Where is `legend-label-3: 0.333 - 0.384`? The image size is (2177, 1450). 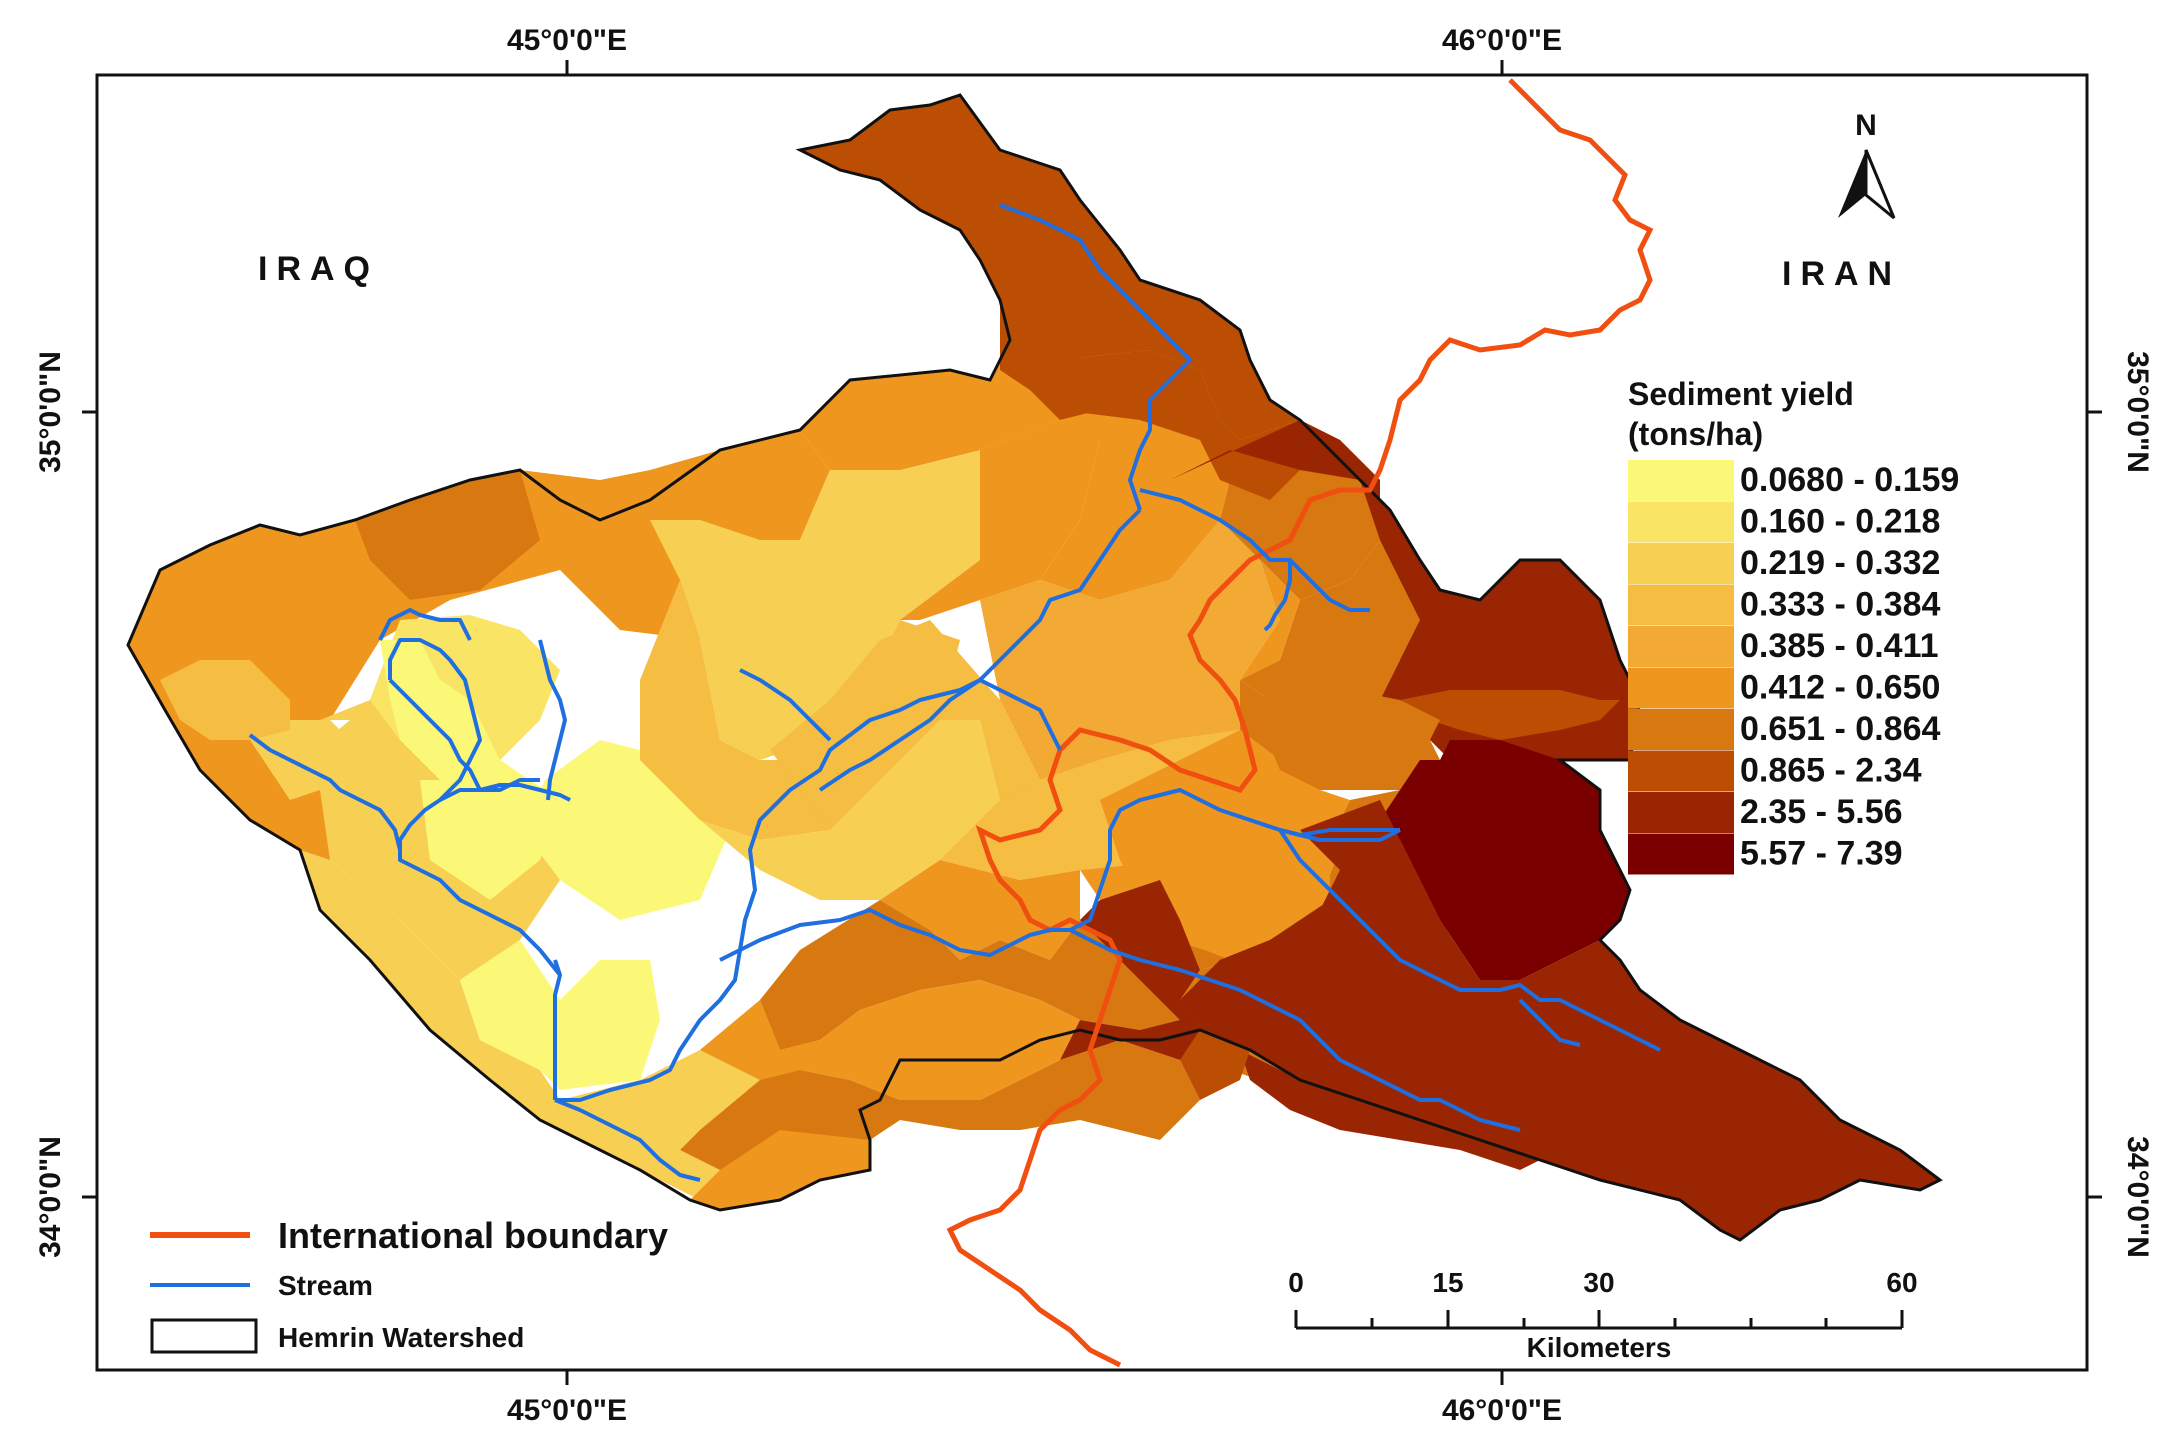
legend-label-3: 0.333 - 0.384 is located at coordinates (1840, 605).